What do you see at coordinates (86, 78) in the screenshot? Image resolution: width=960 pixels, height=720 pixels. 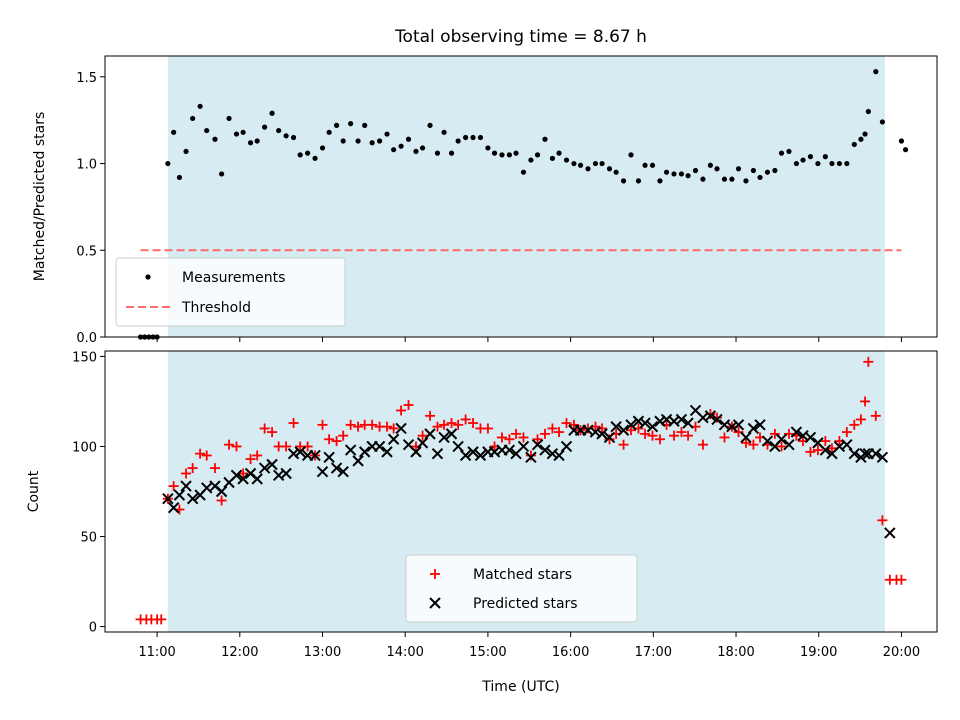 I see `ratio-ytick-label: 1.5` at bounding box center [86, 78].